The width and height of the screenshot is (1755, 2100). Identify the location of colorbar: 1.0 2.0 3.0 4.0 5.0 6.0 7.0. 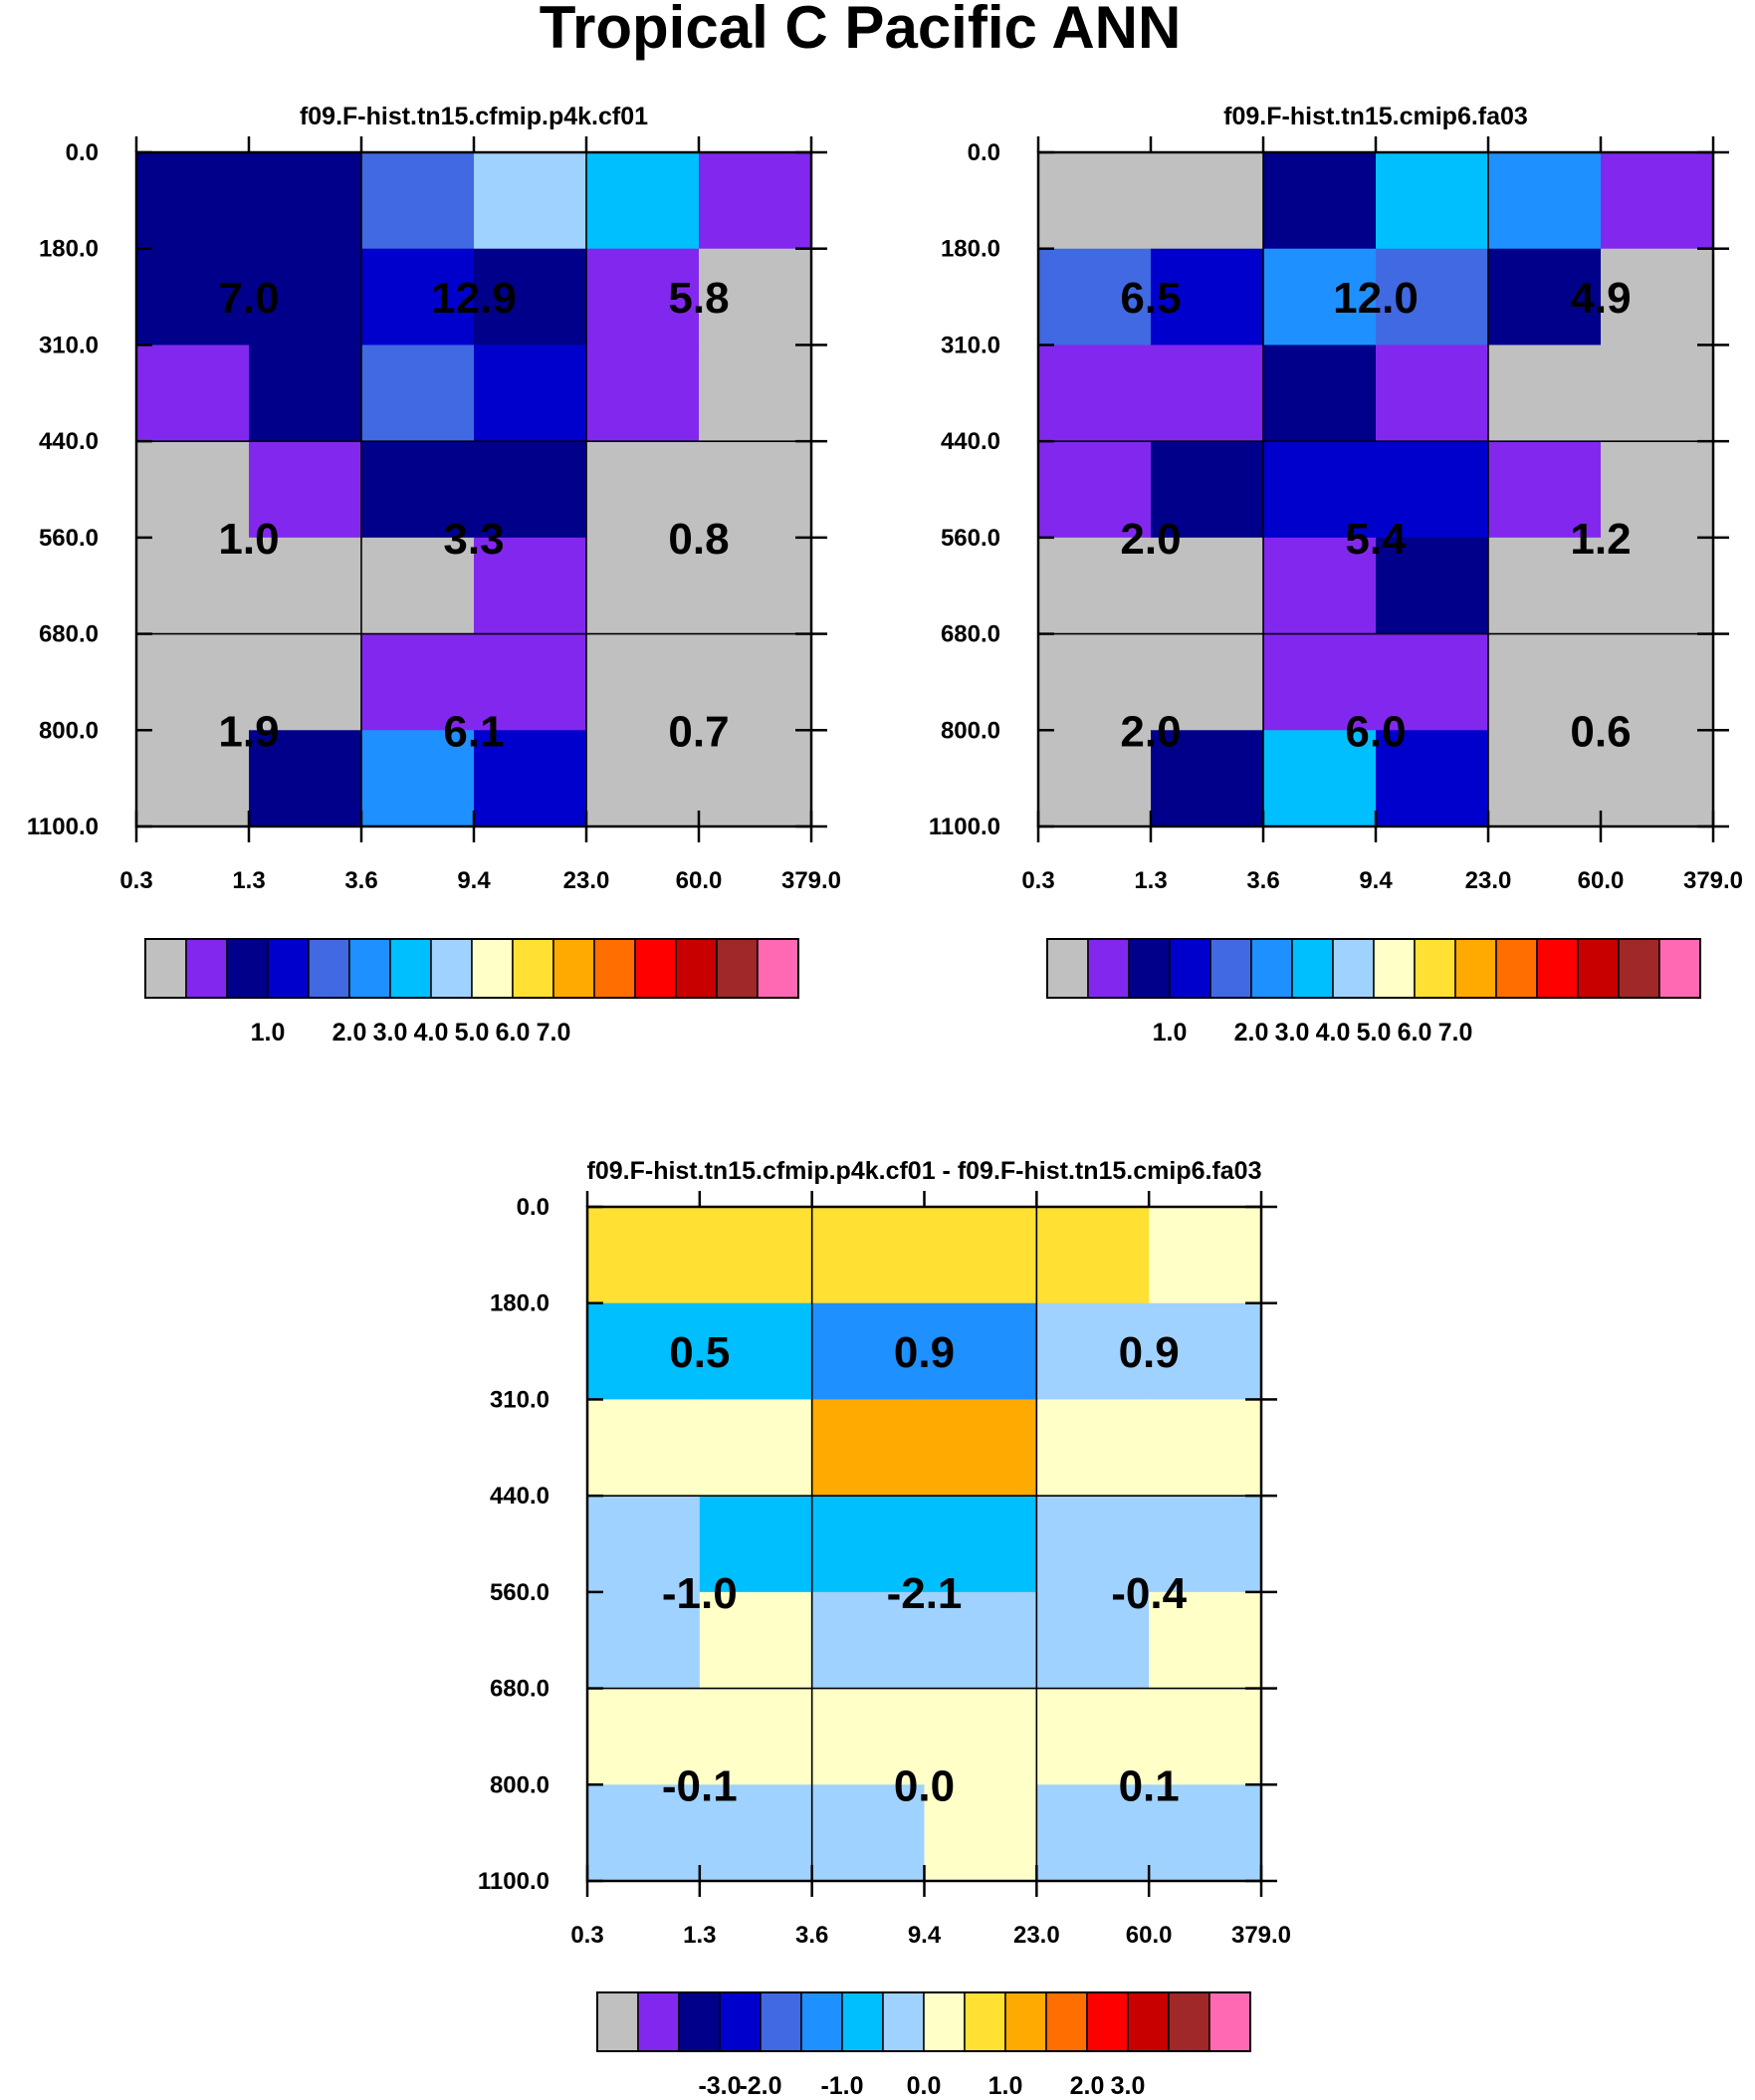
(1373, 992).